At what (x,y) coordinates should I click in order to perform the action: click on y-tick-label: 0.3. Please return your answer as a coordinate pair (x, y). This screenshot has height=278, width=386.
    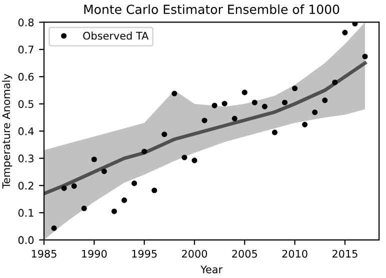
    Looking at the image, I should click on (26, 158).